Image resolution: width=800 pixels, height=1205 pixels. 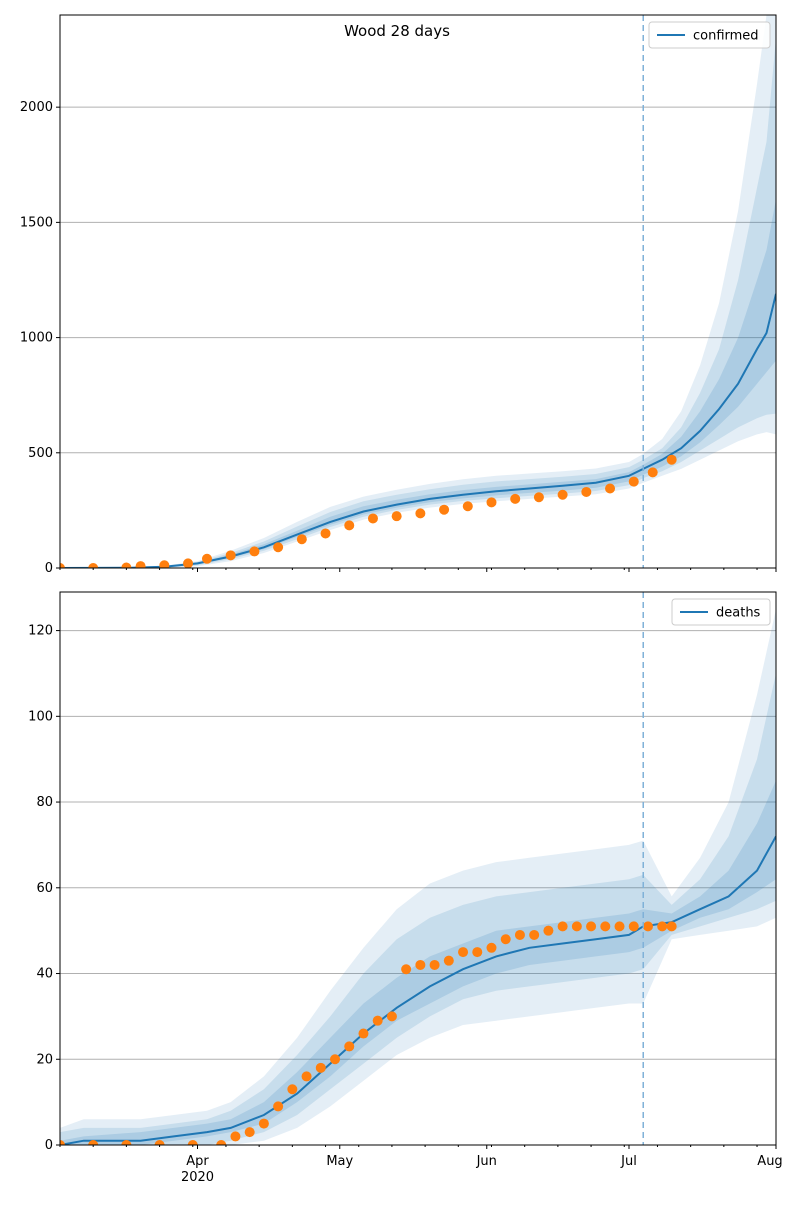 What do you see at coordinates (36, 107) in the screenshot?
I see `y-tick-label: 2000` at bounding box center [36, 107].